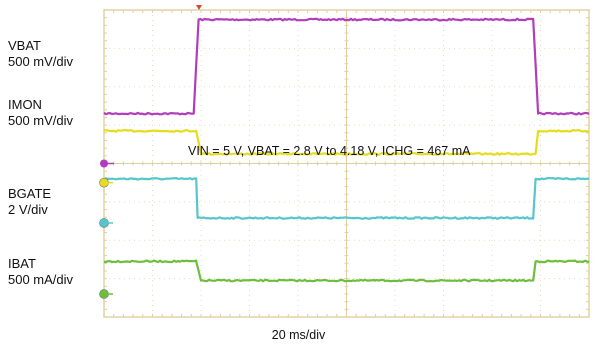 The width and height of the screenshot is (597, 346). Describe the element at coordinates (28, 209) in the screenshot. I see `channel-scale-bgate: 2 V/div` at that location.